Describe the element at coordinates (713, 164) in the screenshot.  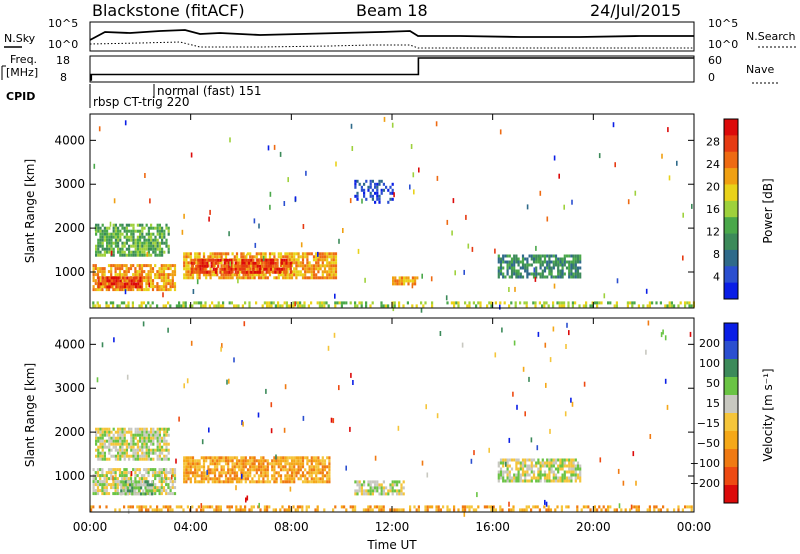
I see `colorbar-tick-label: 24` at that location.